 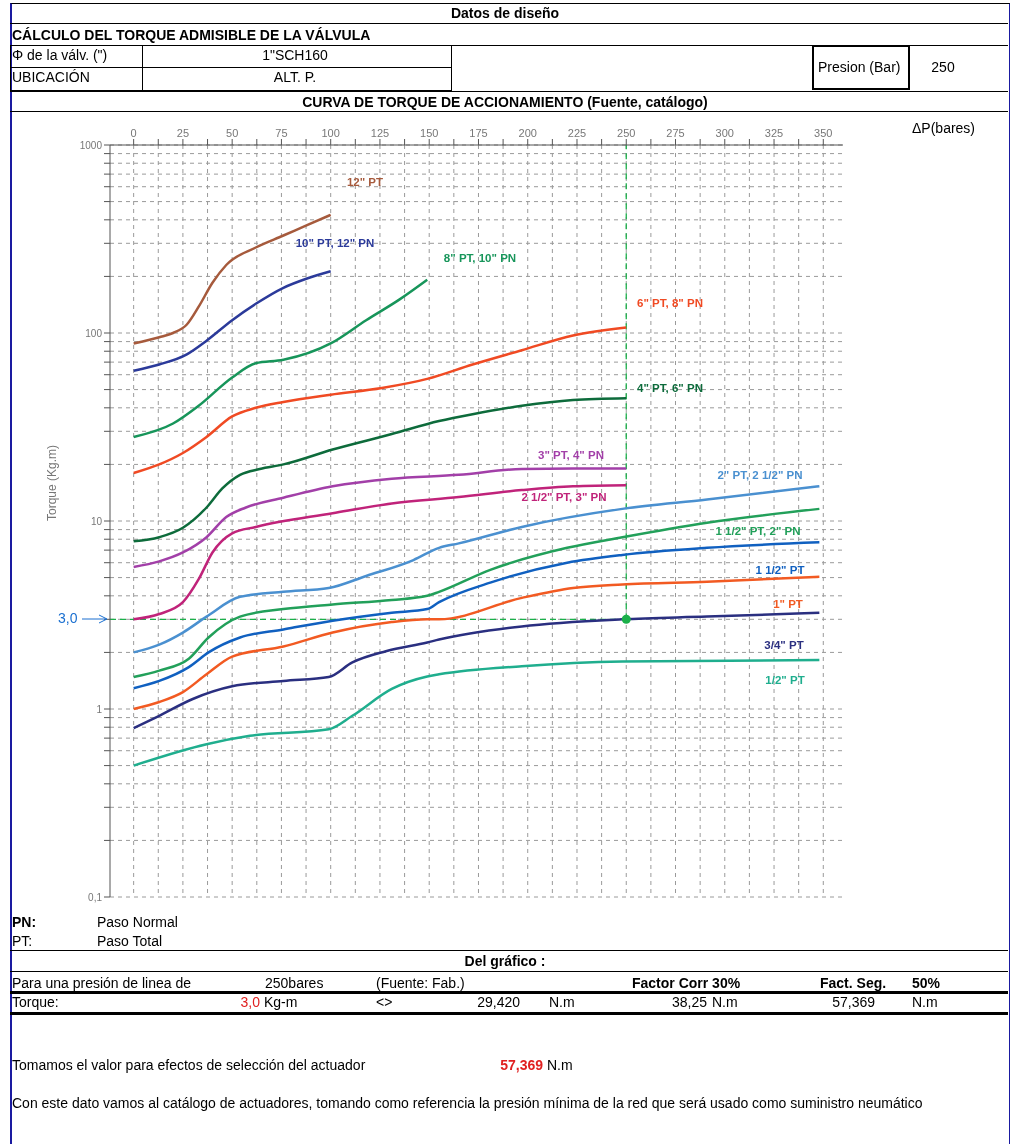 I want to click on text: Fact. Seg., so click(x=853, y=983).